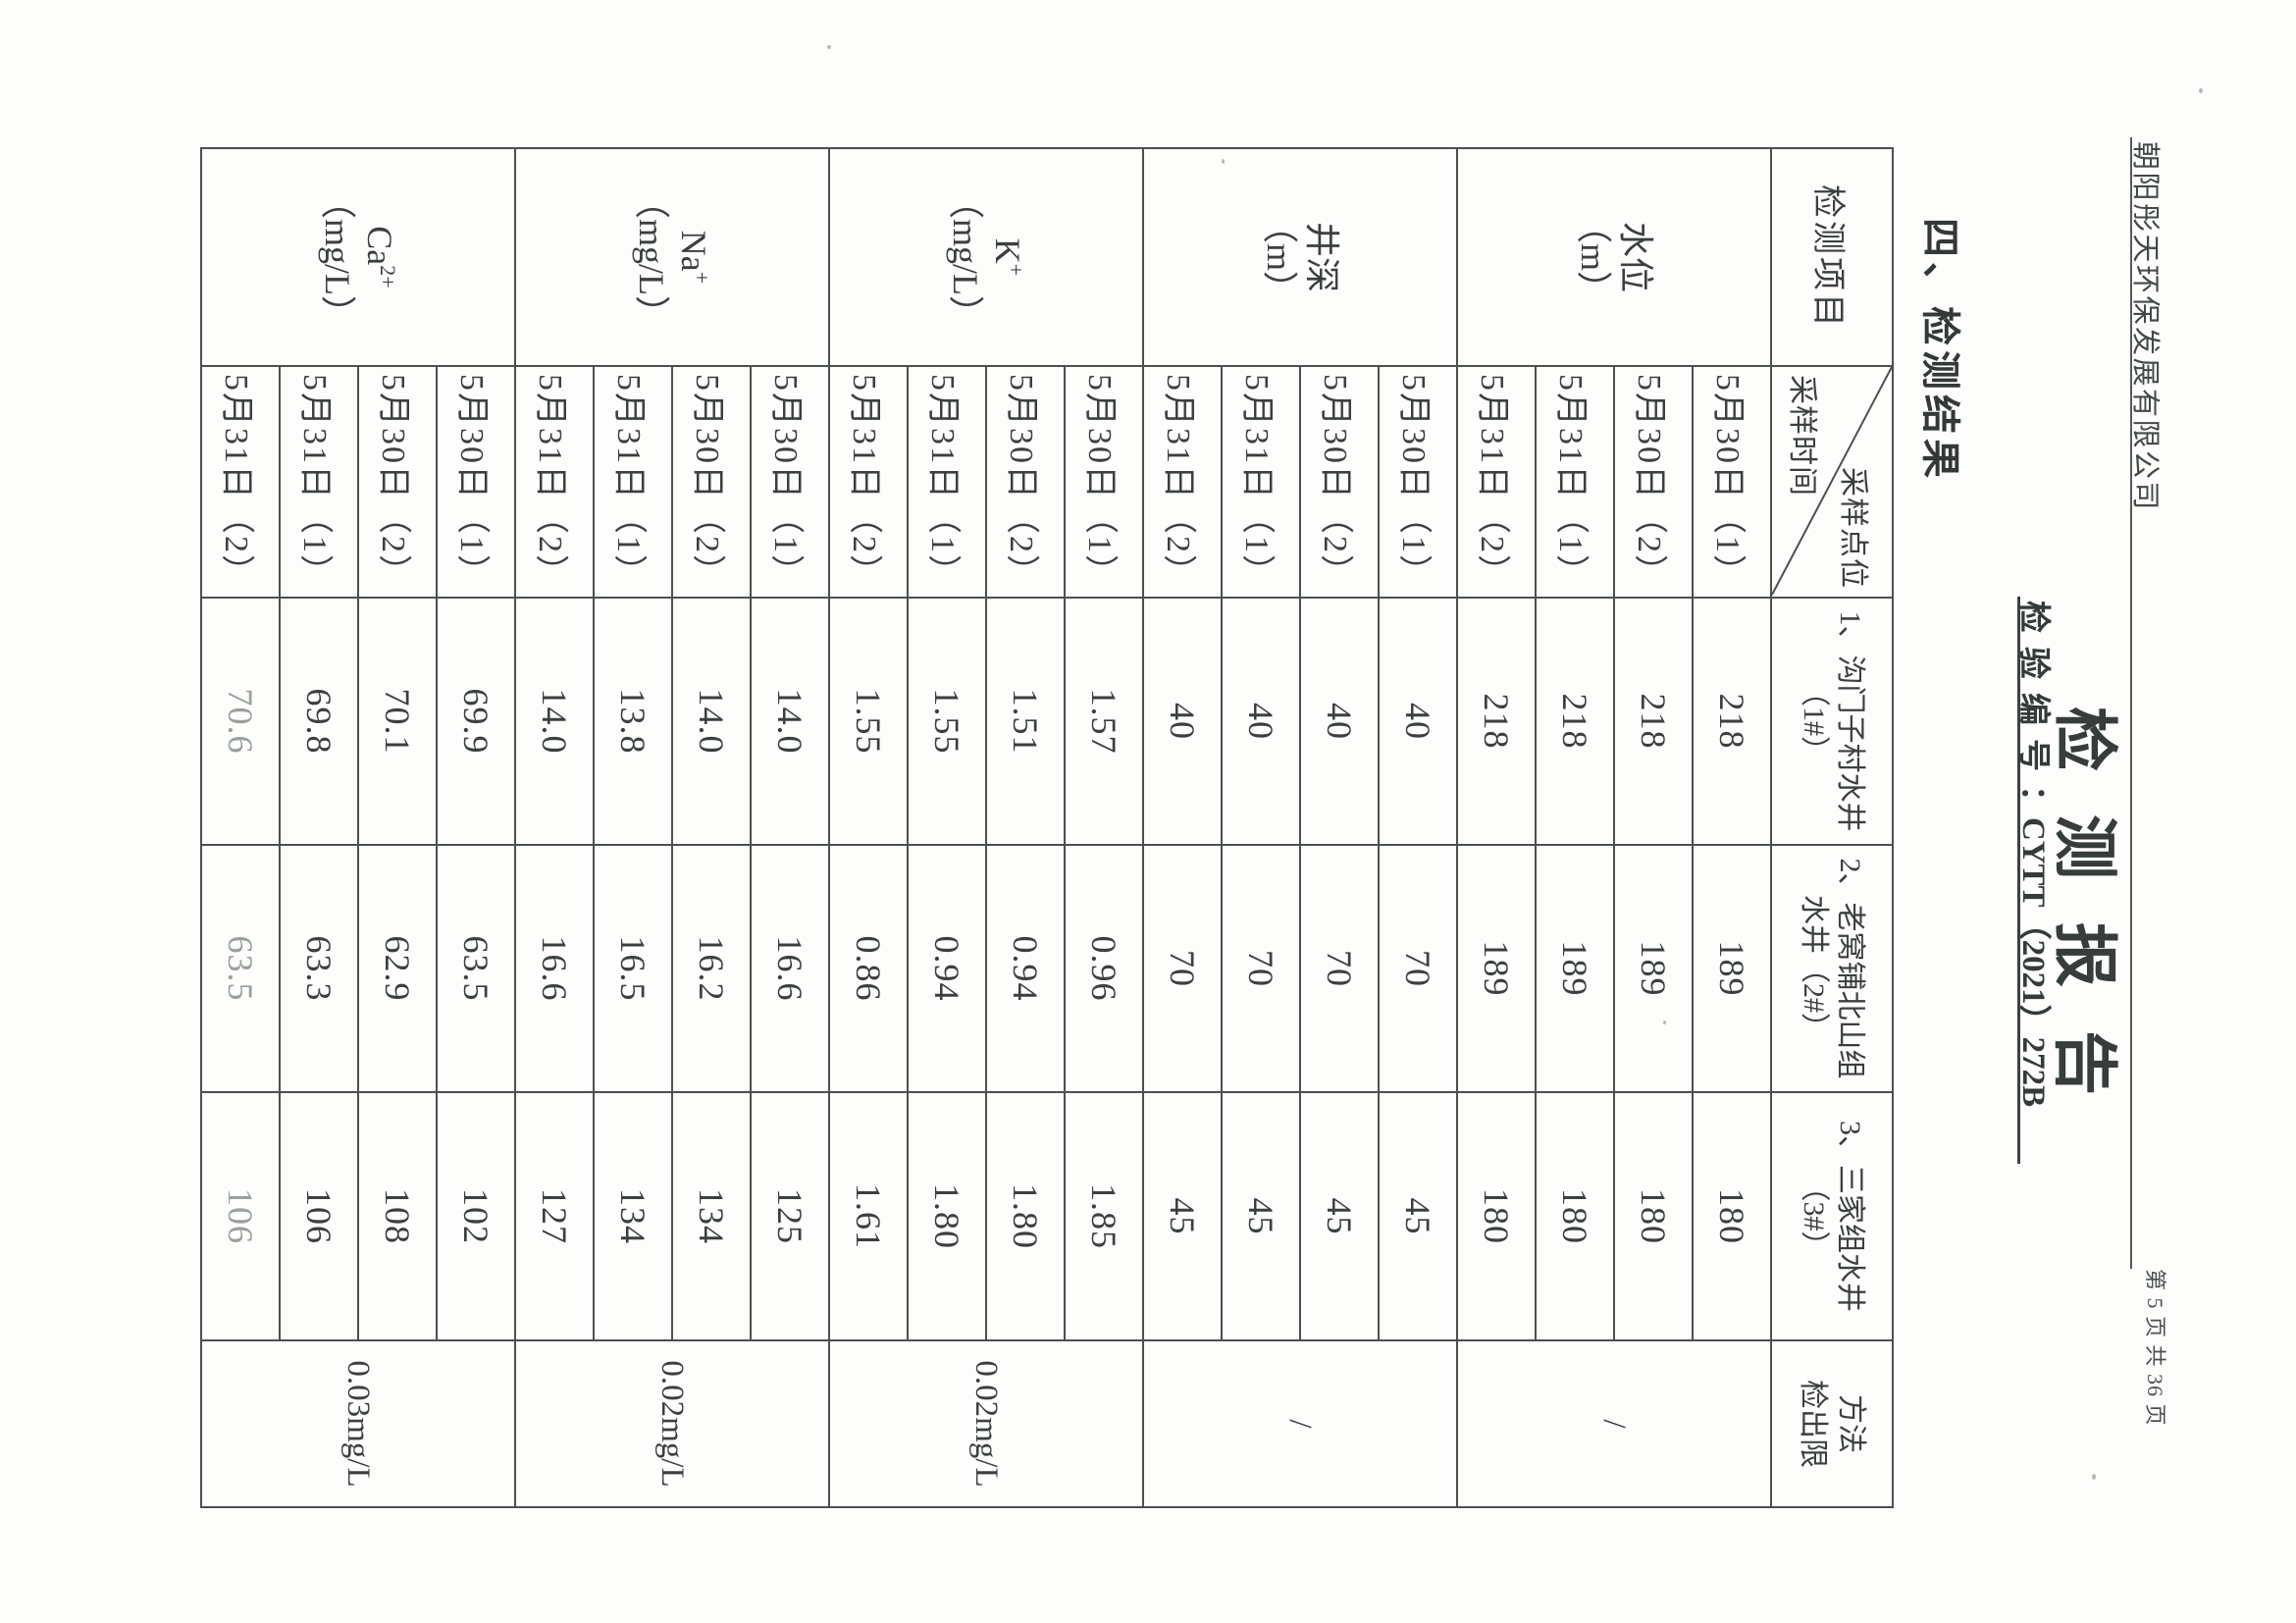 The image size is (2296, 1623). I want to click on report-number-value: CYTT（2021）272B, so click(2033, 962).